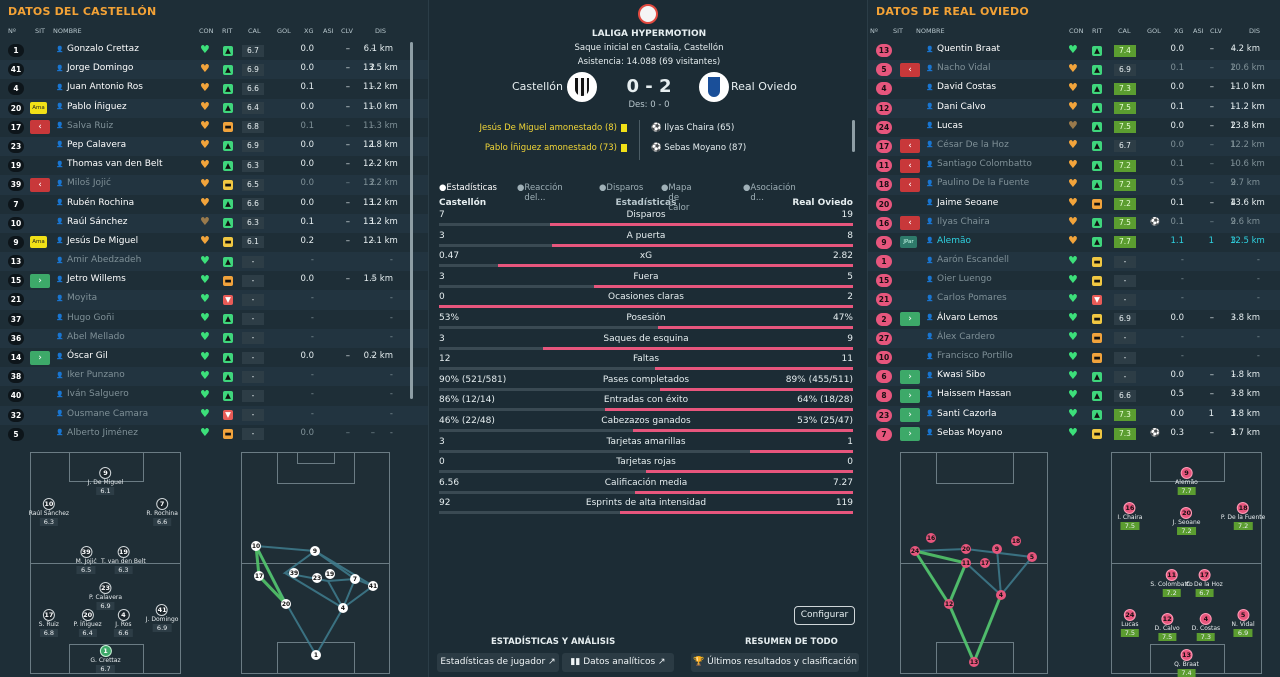 The image size is (1280, 677). I want to click on player-row: 16 ‹ 👤 Ilyas Chaira ♥ ▲ 7.5 ⚽ 0.1 – 2 9.6 km, so click(1074, 223).